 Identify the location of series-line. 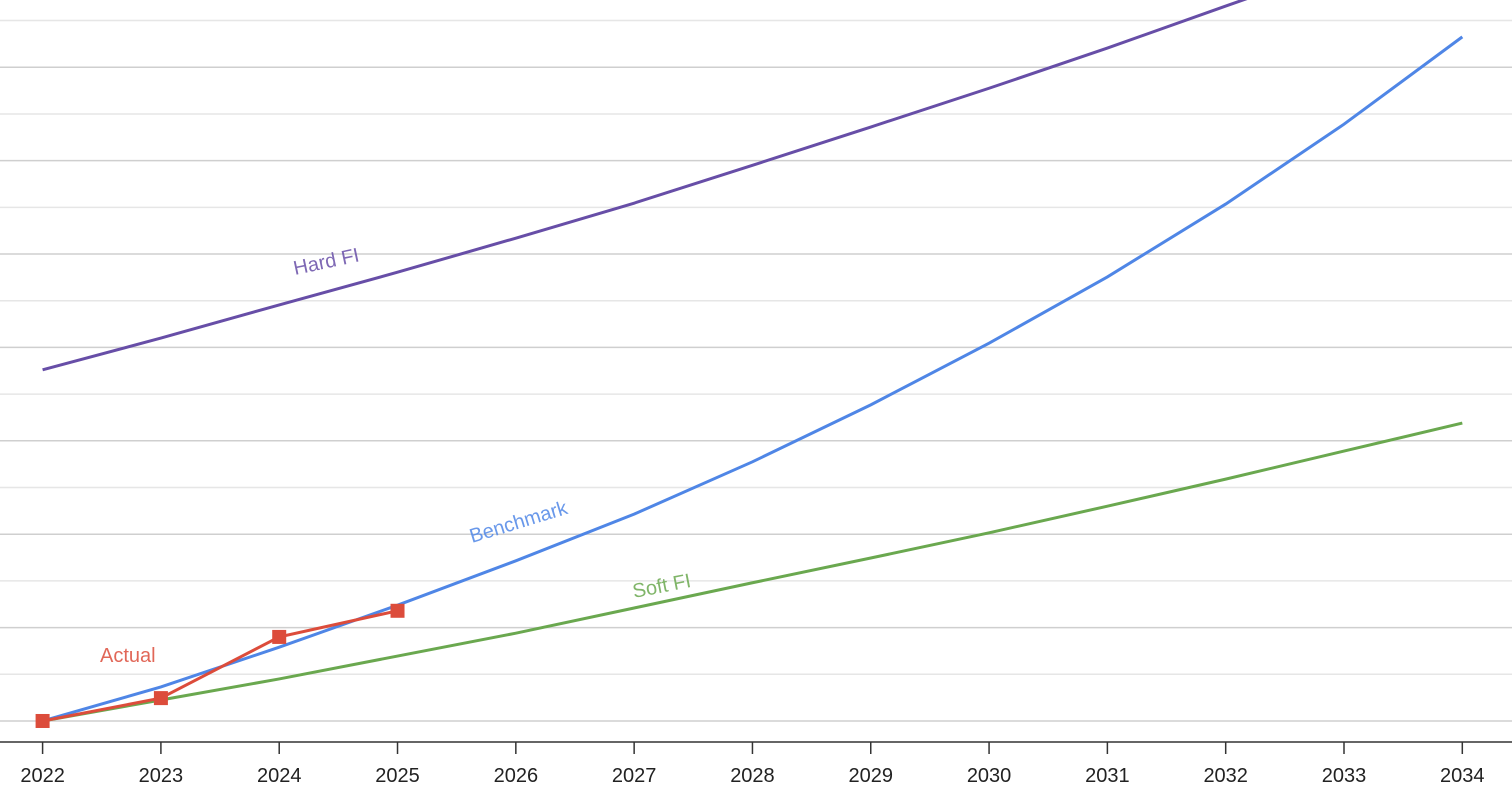
(220, 666).